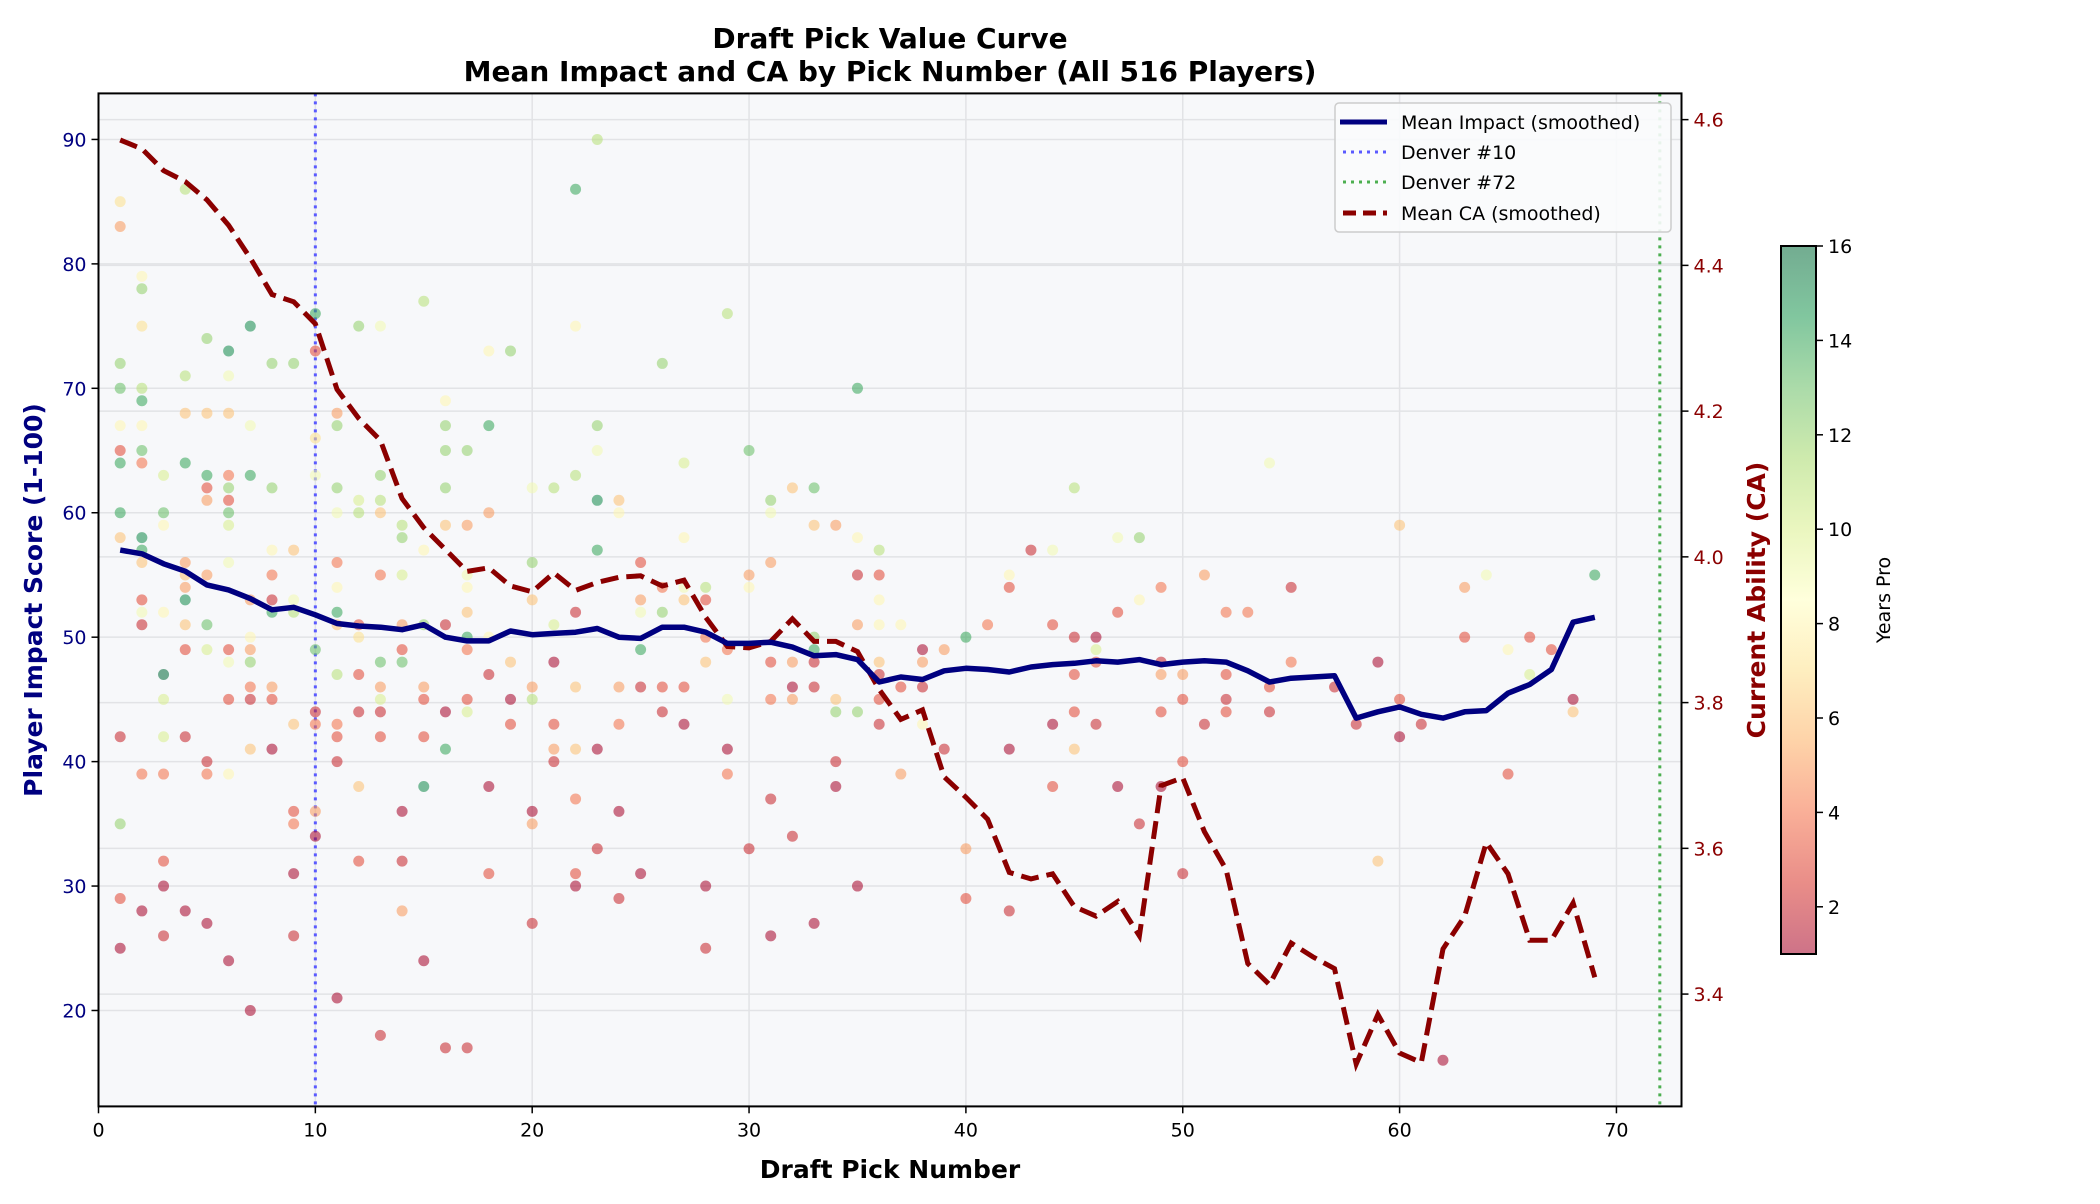 The image size is (2100, 1204). I want to click on y2-tick-label: 4.2, so click(1709, 412).